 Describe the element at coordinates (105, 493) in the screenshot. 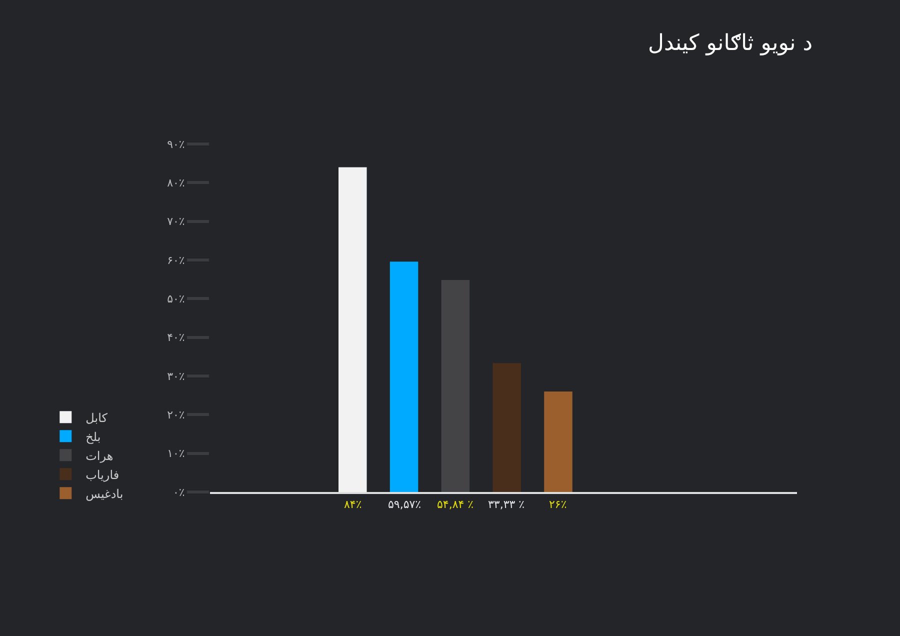

I see `legend-label: بادغیس` at that location.